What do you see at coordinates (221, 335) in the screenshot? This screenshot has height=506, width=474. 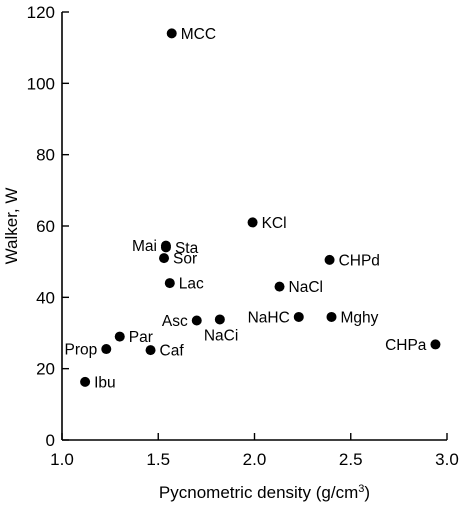 I see `data-point-label: NaCi` at bounding box center [221, 335].